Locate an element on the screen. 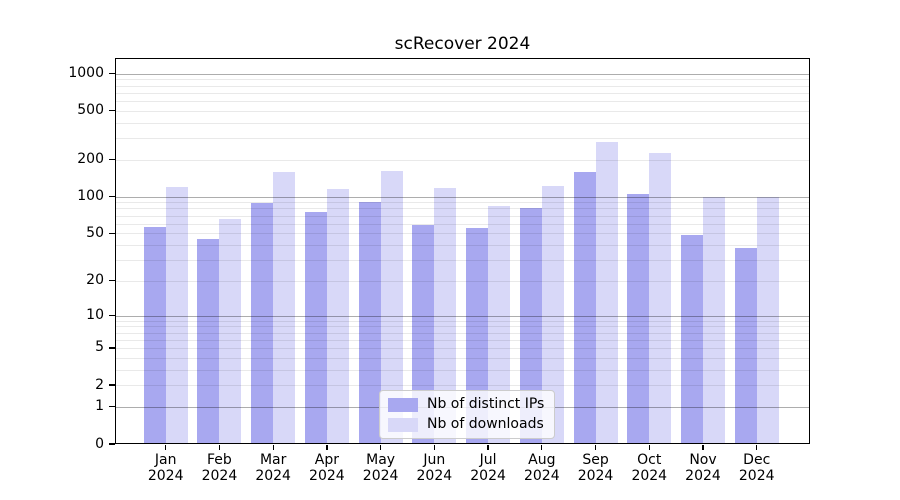 This screenshot has height=500, width=900. legend-item-downloads: Nb of downloads is located at coordinates (466, 424).